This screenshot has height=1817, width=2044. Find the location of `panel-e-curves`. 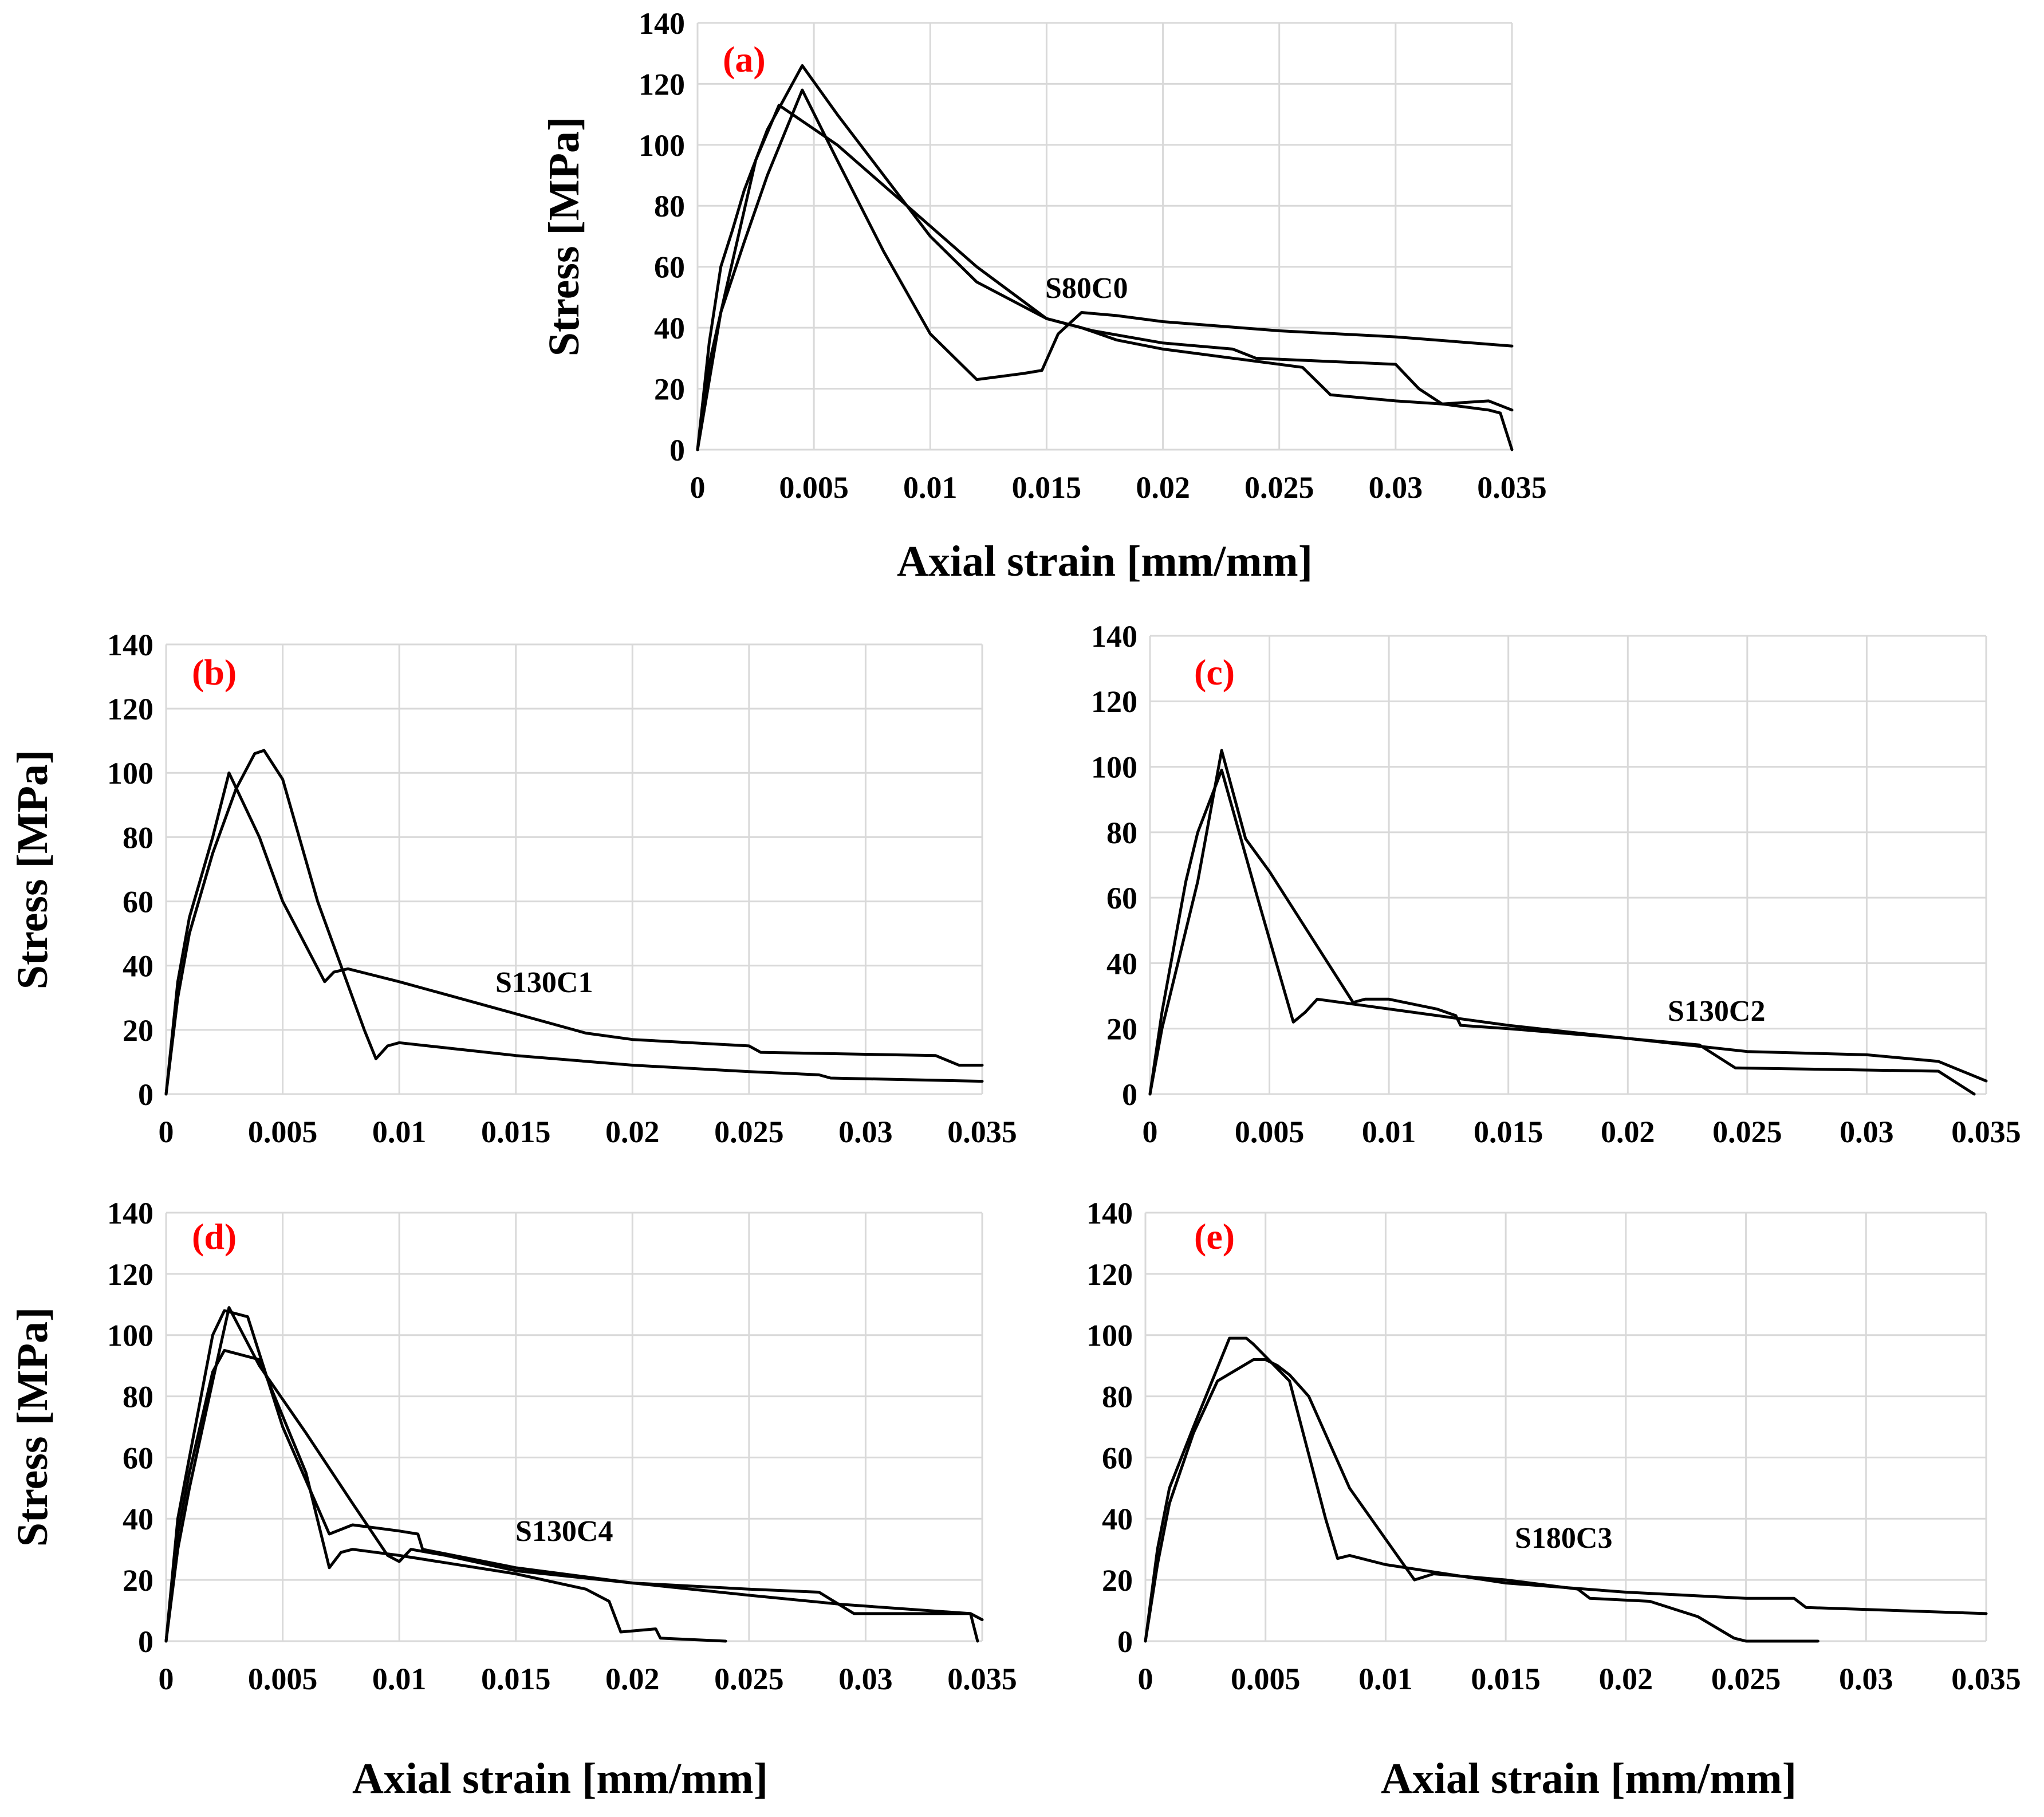

panel-e-curves is located at coordinates (1566, 1489).